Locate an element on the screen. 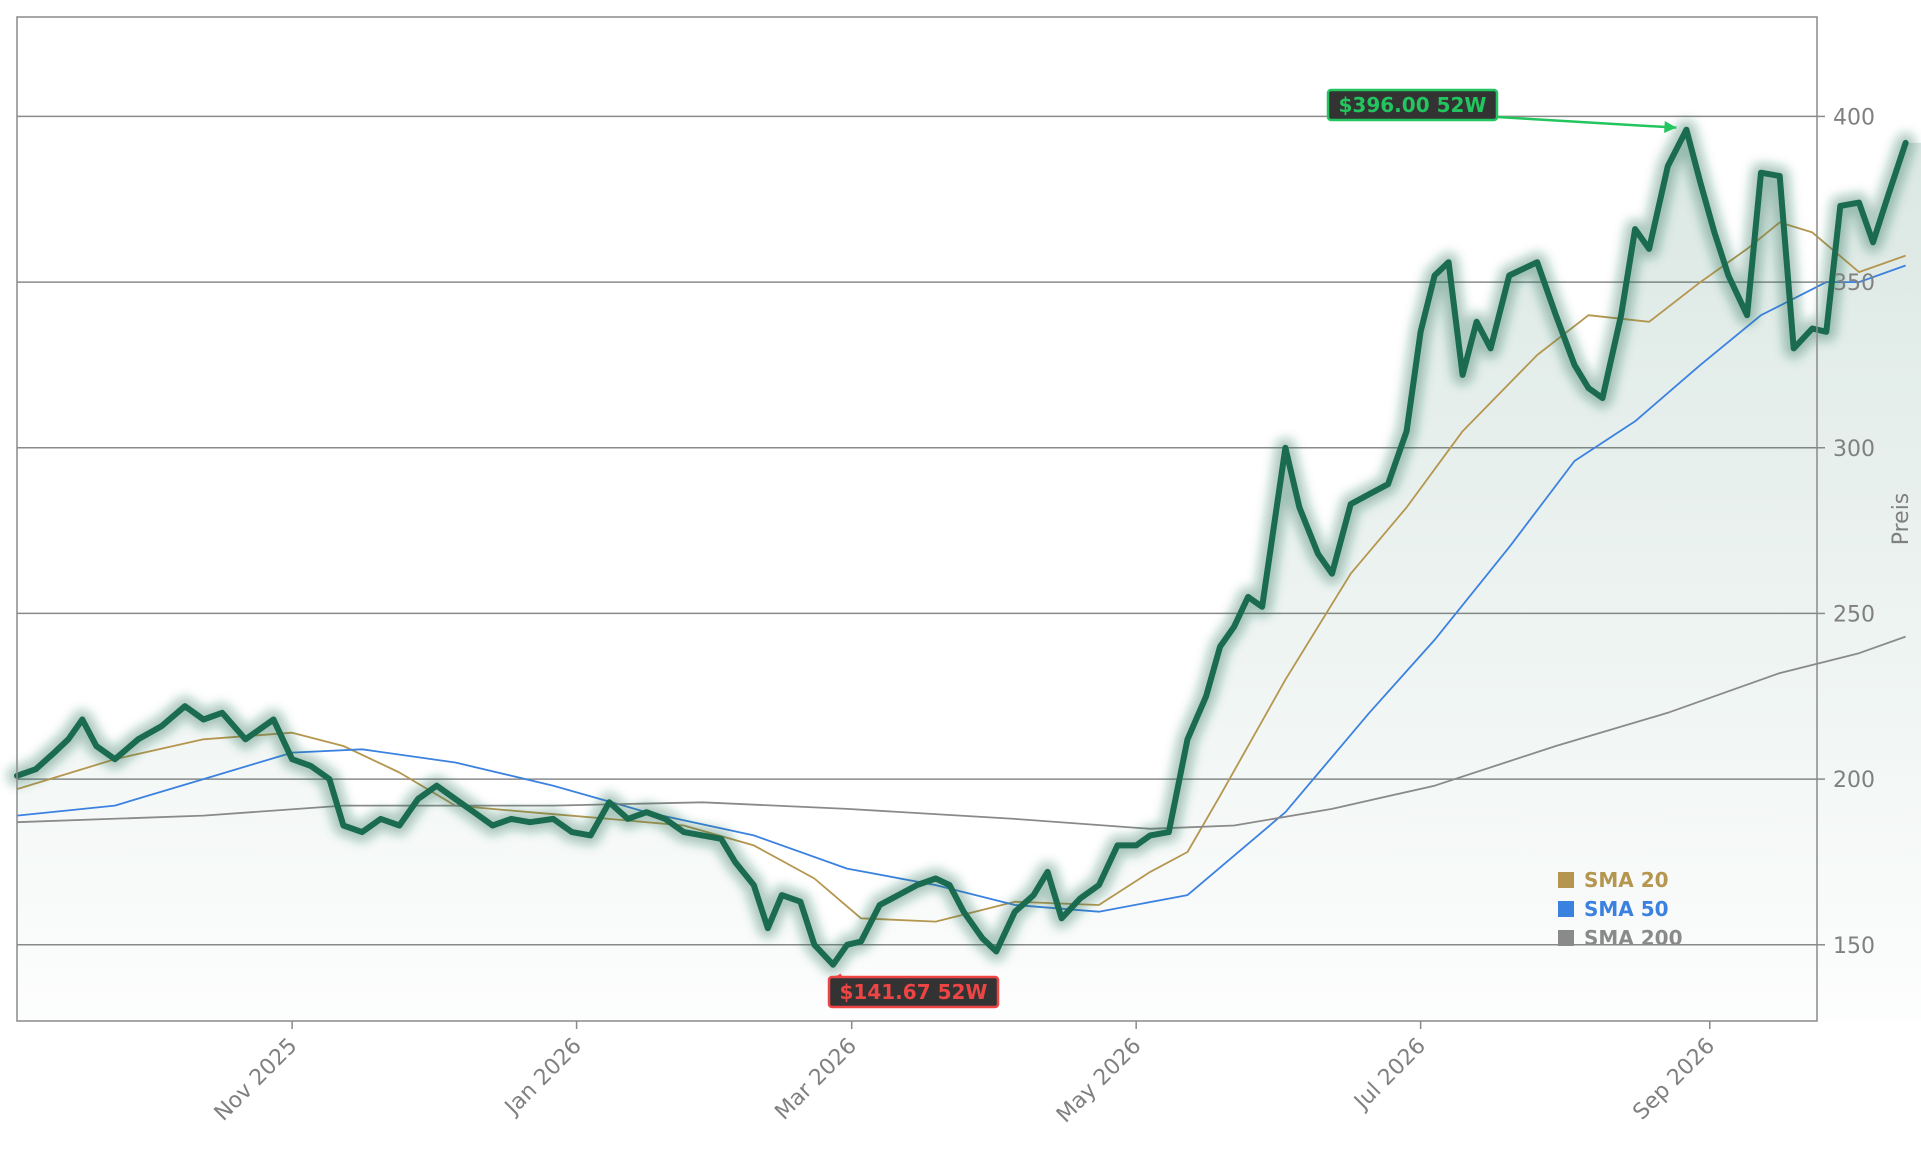 The height and width of the screenshot is (1153, 1921). low-annotation: $141.67 52W is located at coordinates (913, 991).